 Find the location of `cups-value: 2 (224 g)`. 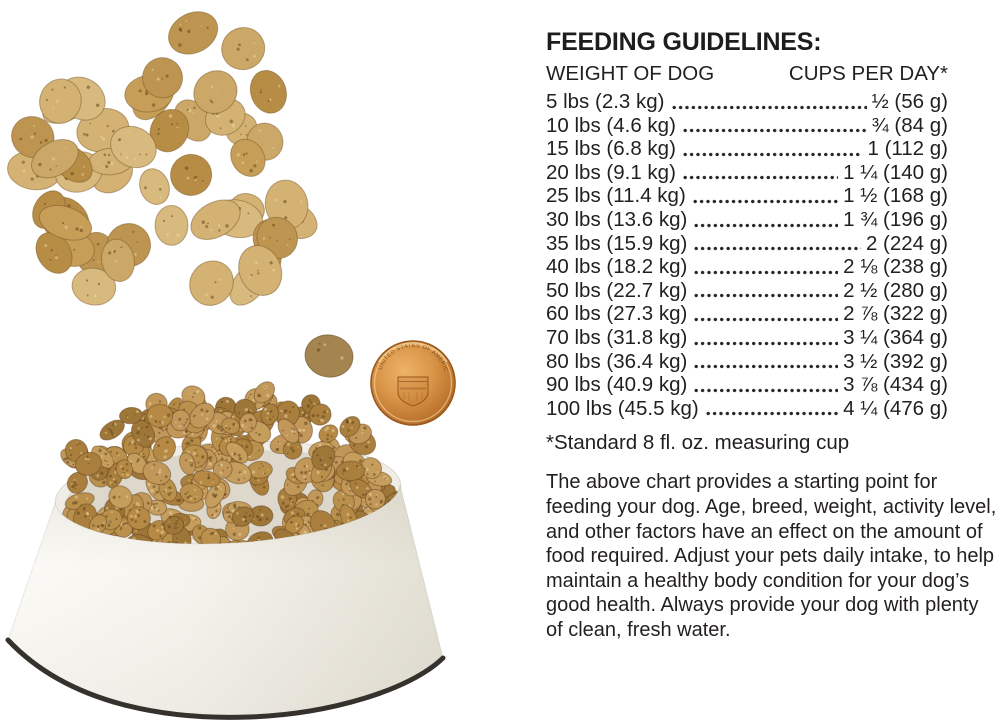

cups-value: 2 (224 g) is located at coordinates (906, 243).